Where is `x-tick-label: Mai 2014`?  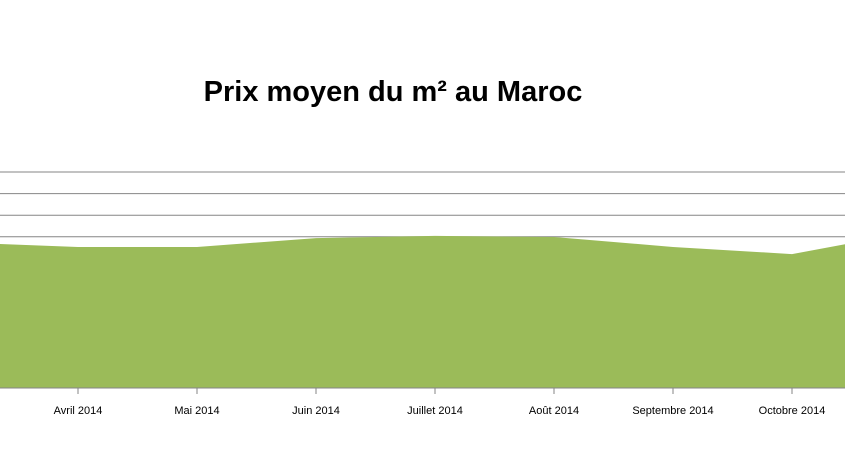
x-tick-label: Mai 2014 is located at coordinates (196, 411).